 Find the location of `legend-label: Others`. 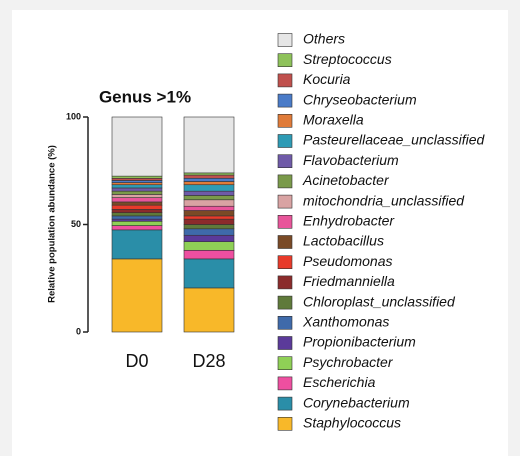

legend-label: Others is located at coordinates (324, 39).